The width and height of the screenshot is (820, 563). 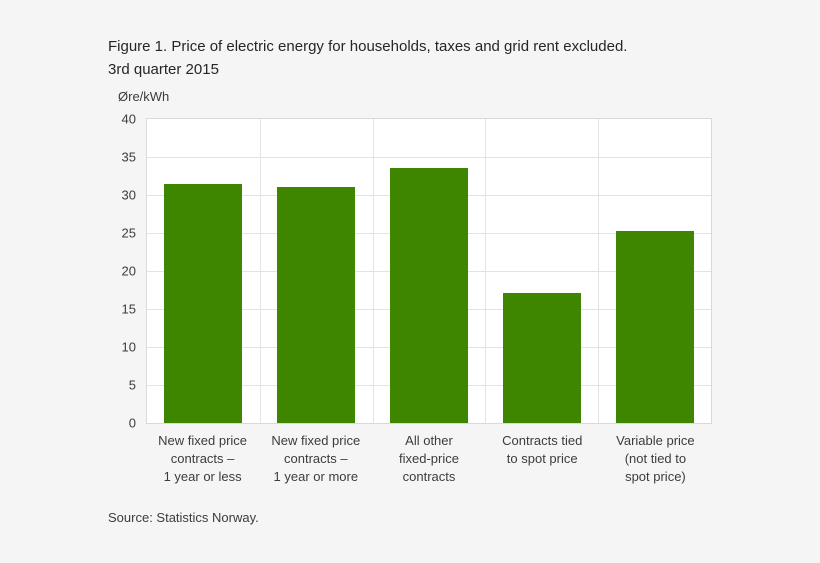 I want to click on y-tick-label-30: 30, so click(x=128, y=195).